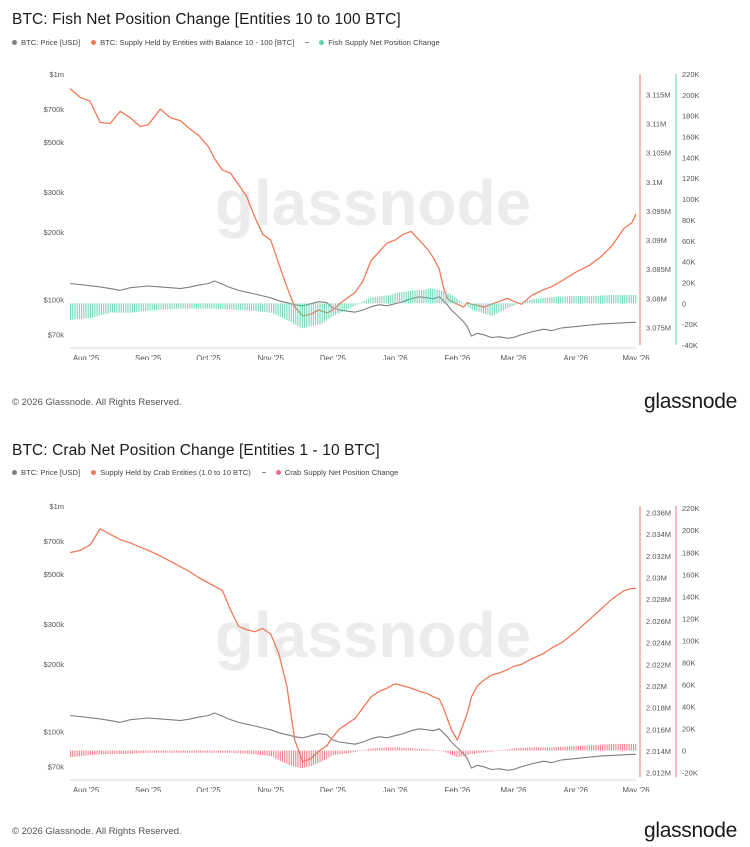 This screenshot has width=750, height=847. I want to click on x-axis-tick-label: Feb '26, so click(457, 789).